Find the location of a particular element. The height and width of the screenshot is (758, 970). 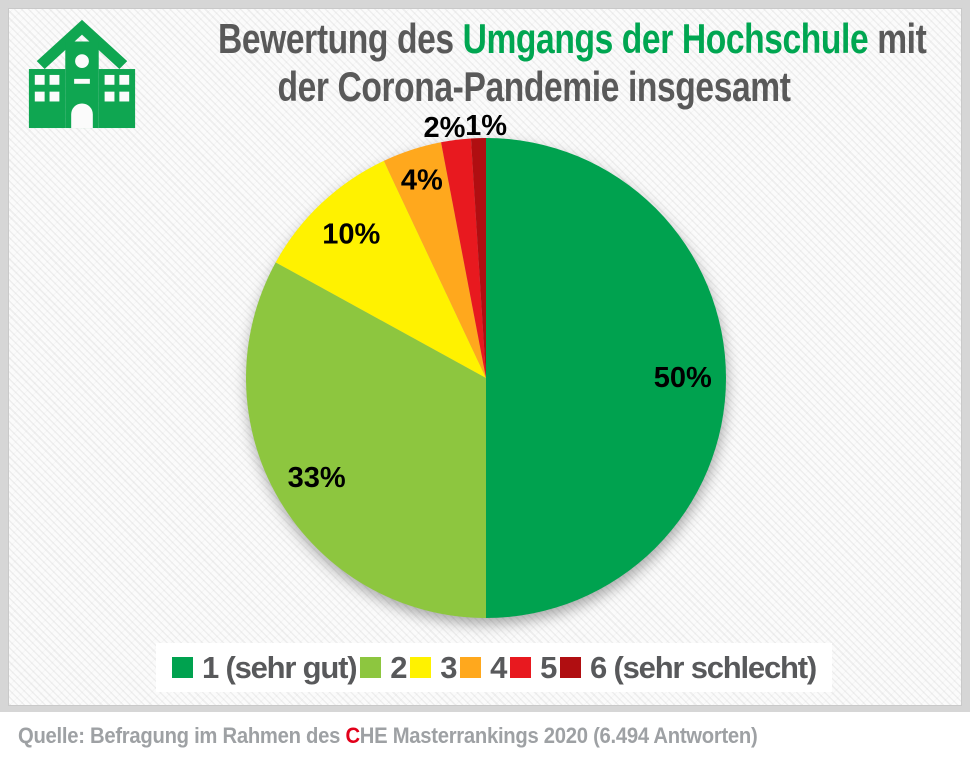

title-line2: der Corona-Pandemie insgesamt is located at coordinates (534, 86).